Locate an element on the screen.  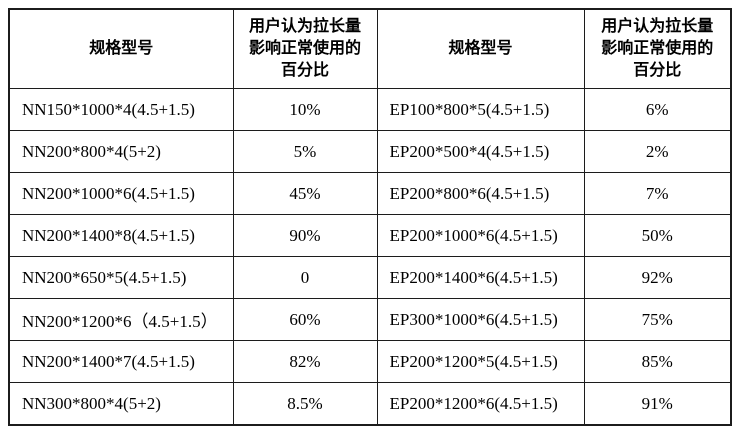
spec-model-cell-right: EP200*1400*6(4.5+1.5) is located at coordinates (480, 277).